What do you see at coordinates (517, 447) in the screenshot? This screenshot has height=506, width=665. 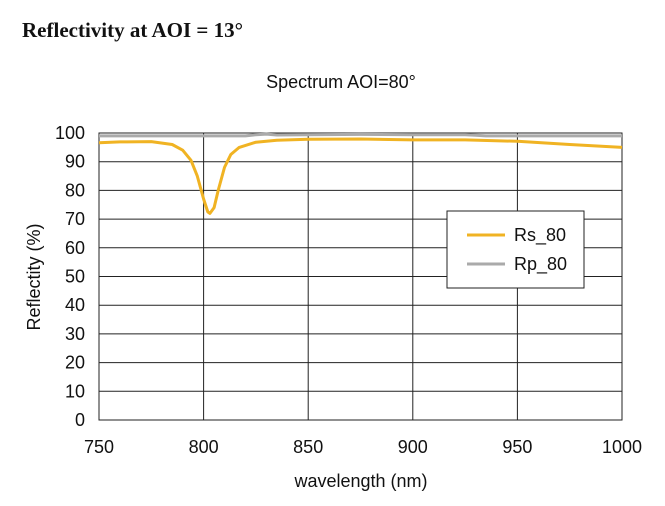 I see `x-tick-label: 950` at bounding box center [517, 447].